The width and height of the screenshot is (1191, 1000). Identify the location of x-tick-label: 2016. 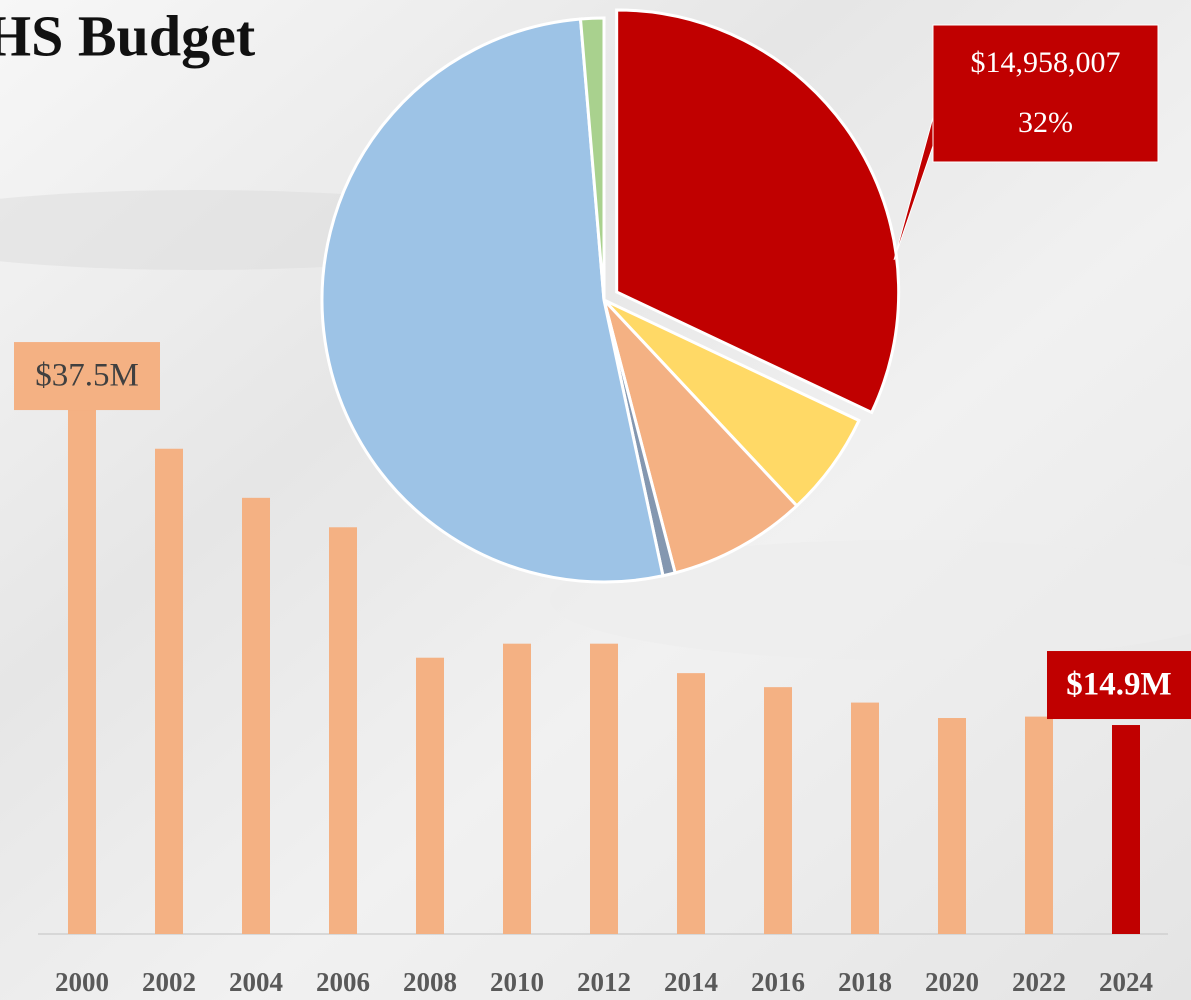
(778, 982).